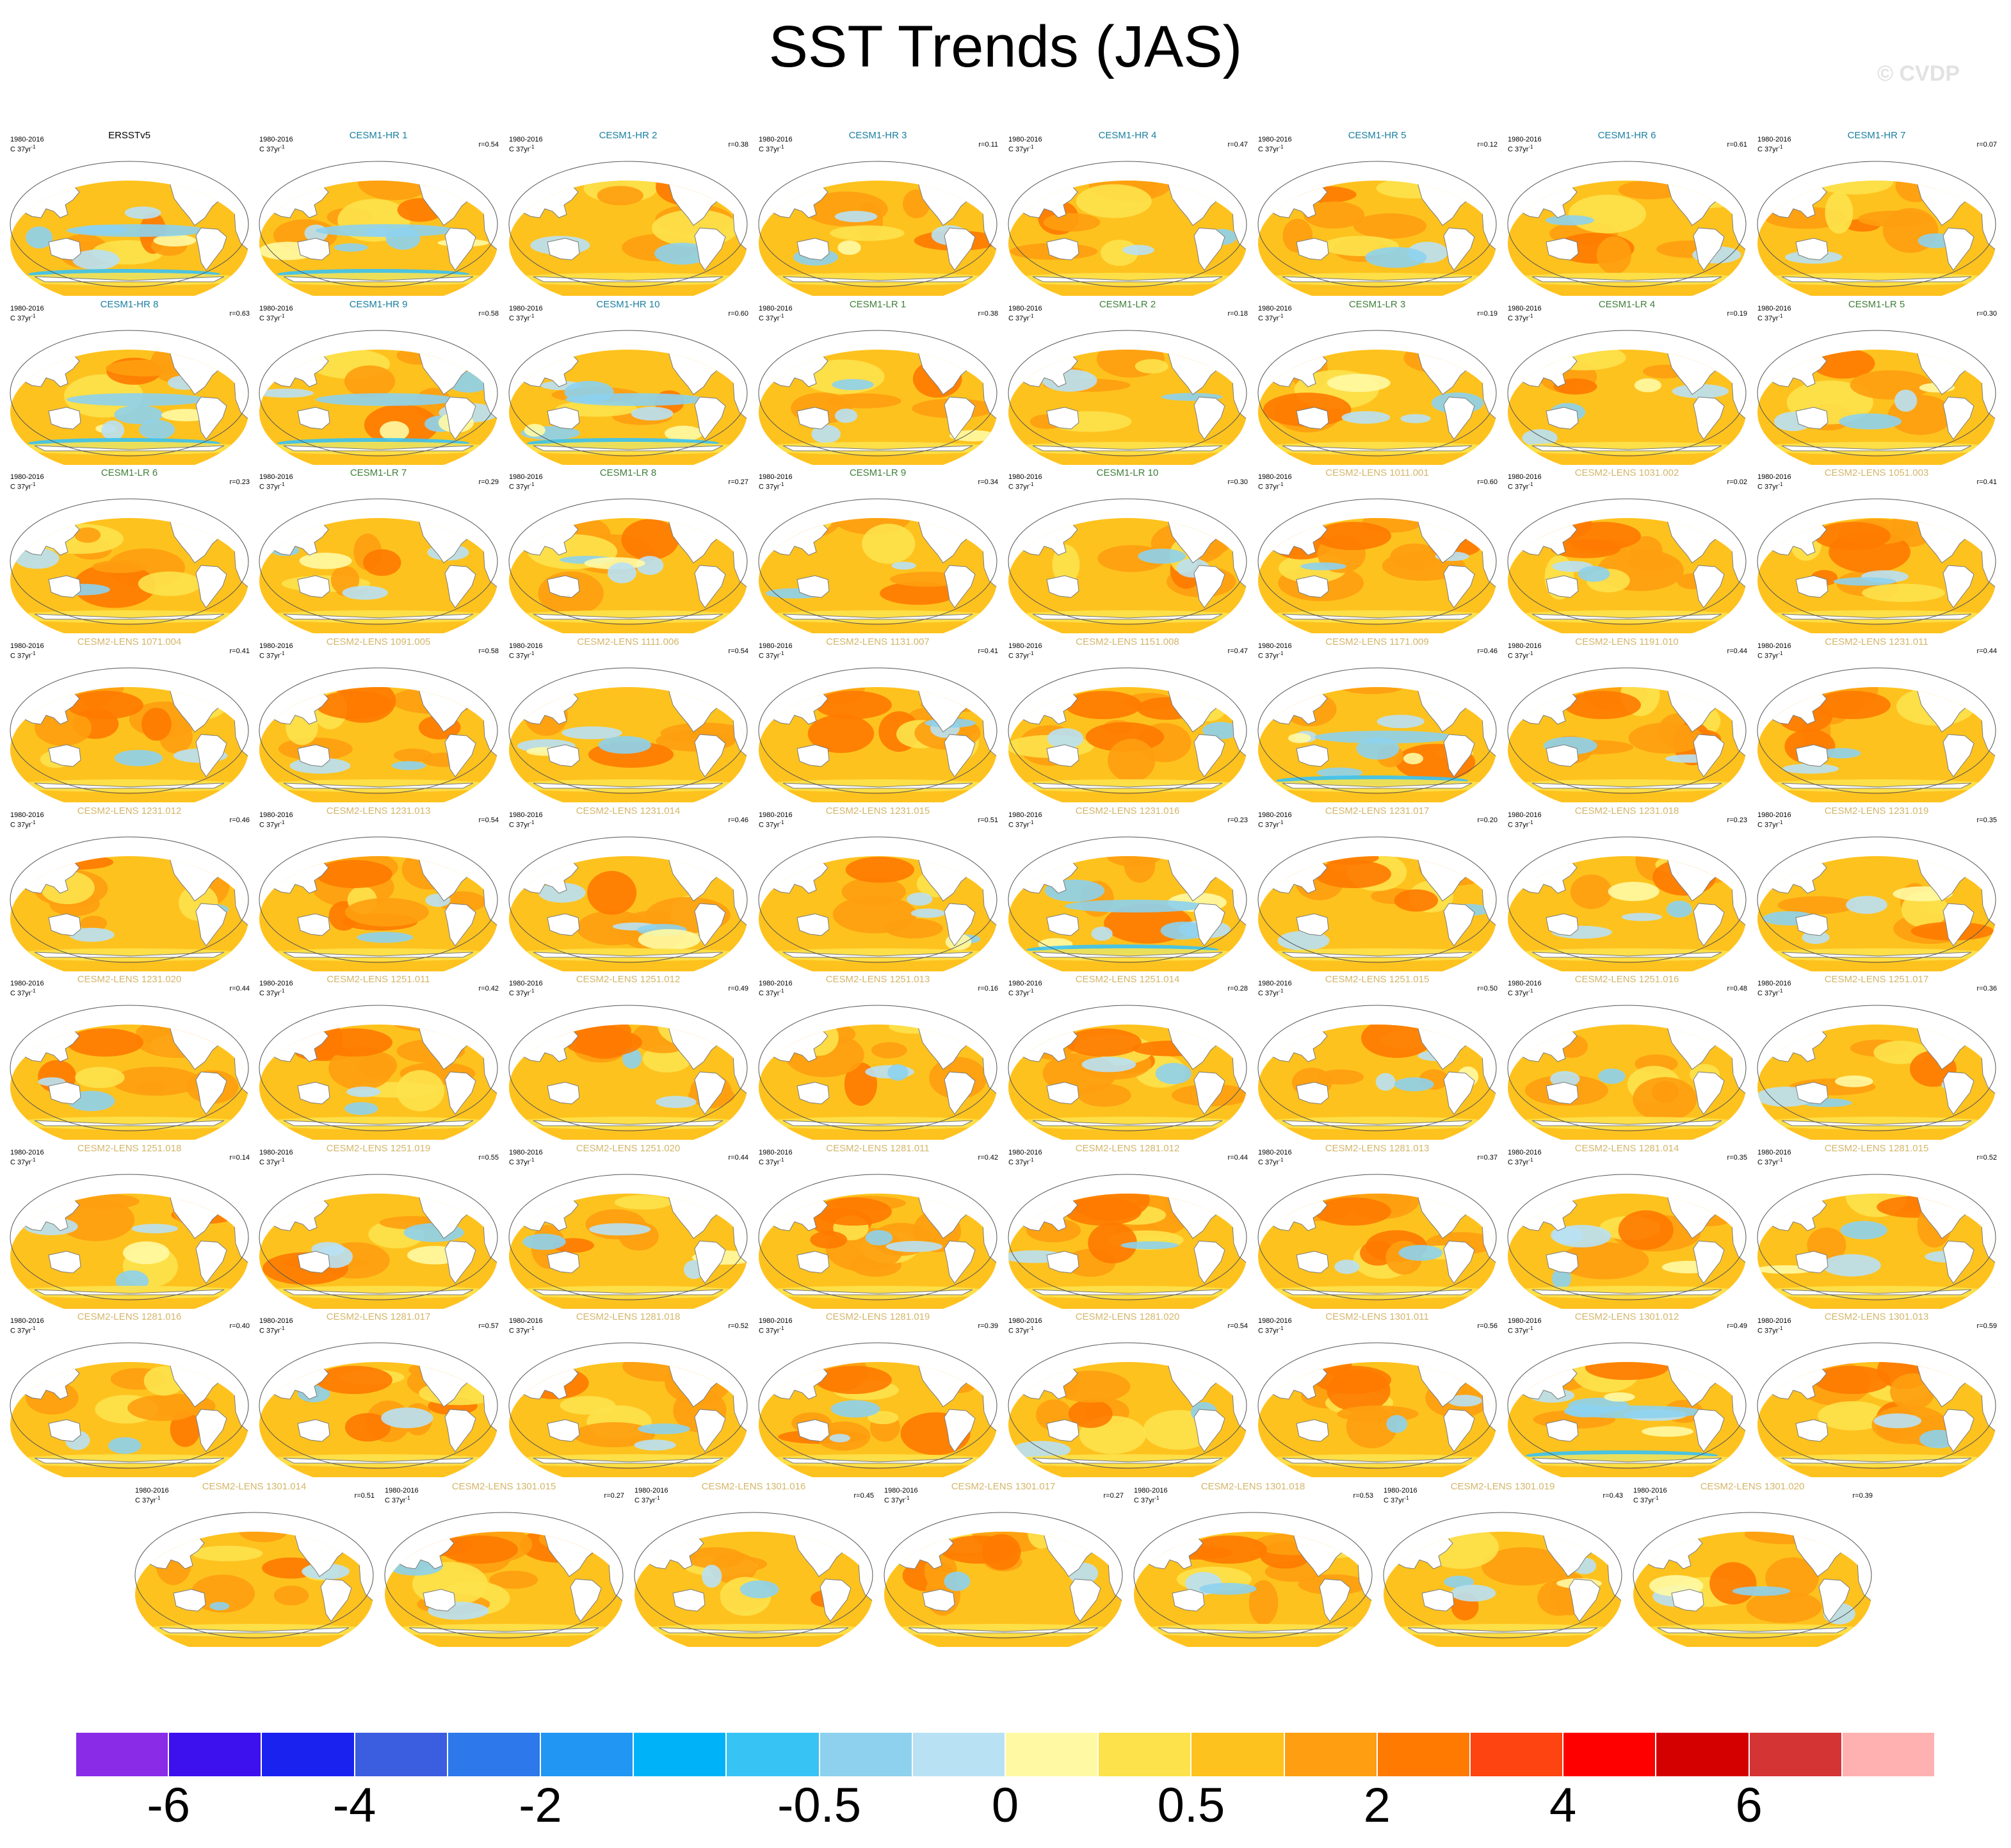 Image resolution: width=2011 pixels, height=1848 pixels. What do you see at coordinates (1487, 145) in the screenshot?
I see `pattern-correlation: r=0.12` at bounding box center [1487, 145].